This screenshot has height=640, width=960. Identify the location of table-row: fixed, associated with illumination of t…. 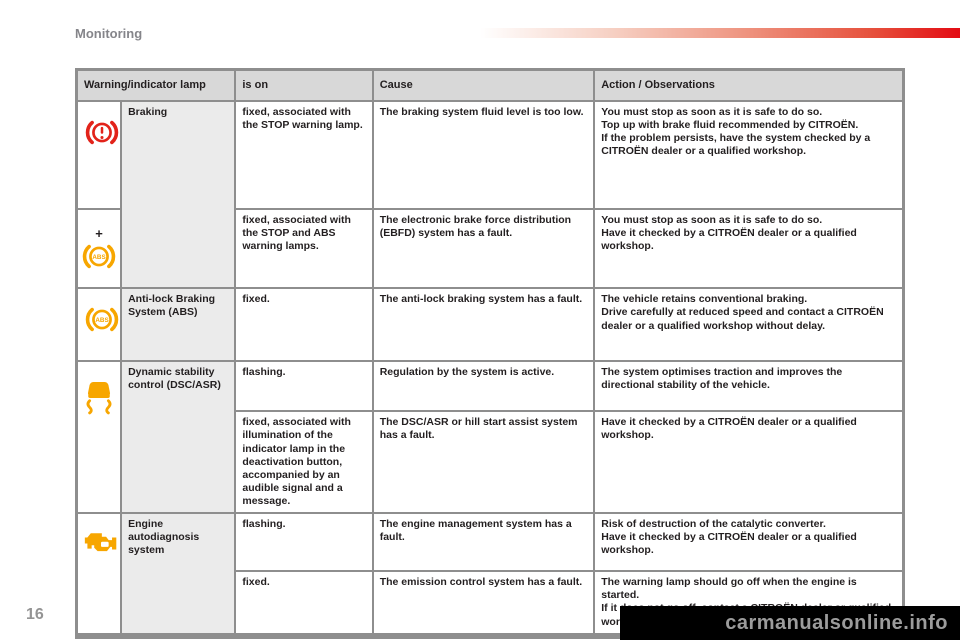
(490, 462).